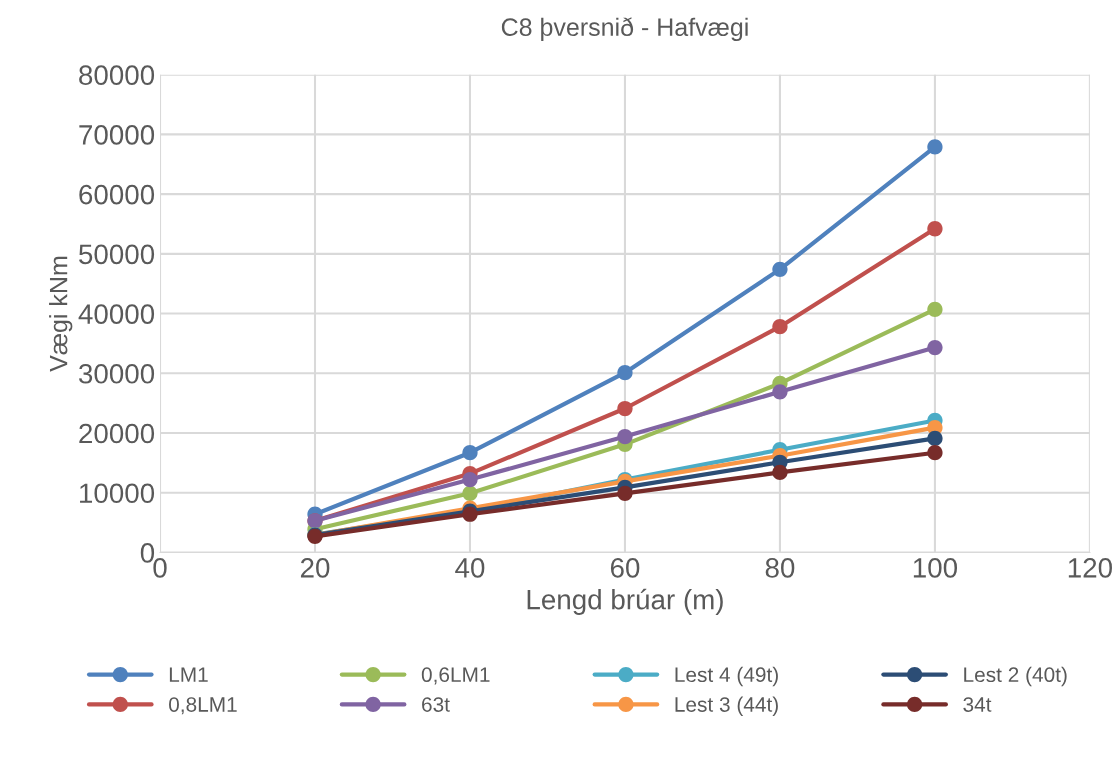 This screenshot has width=1119, height=762. I want to click on y-tick-label: 80000, so click(117, 75).